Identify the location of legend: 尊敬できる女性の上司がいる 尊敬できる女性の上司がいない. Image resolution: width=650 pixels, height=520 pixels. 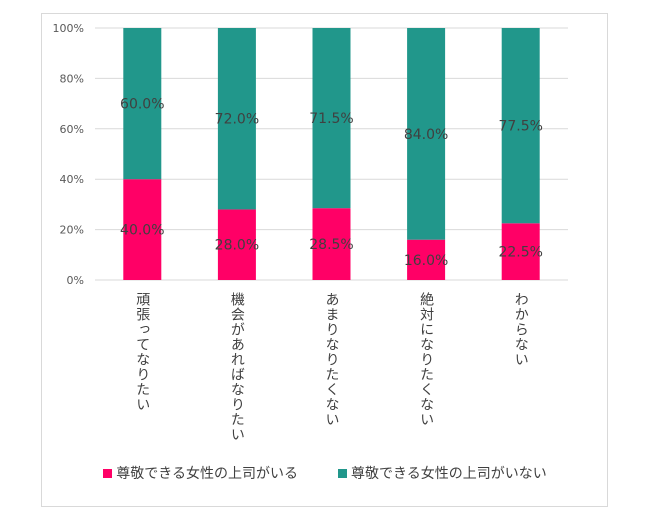
(325, 473).